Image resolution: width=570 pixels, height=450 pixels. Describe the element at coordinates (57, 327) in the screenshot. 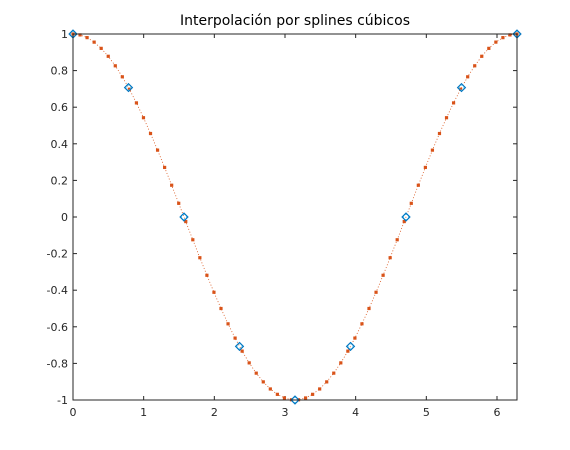

I see `y-tick-label: -0.6` at that location.